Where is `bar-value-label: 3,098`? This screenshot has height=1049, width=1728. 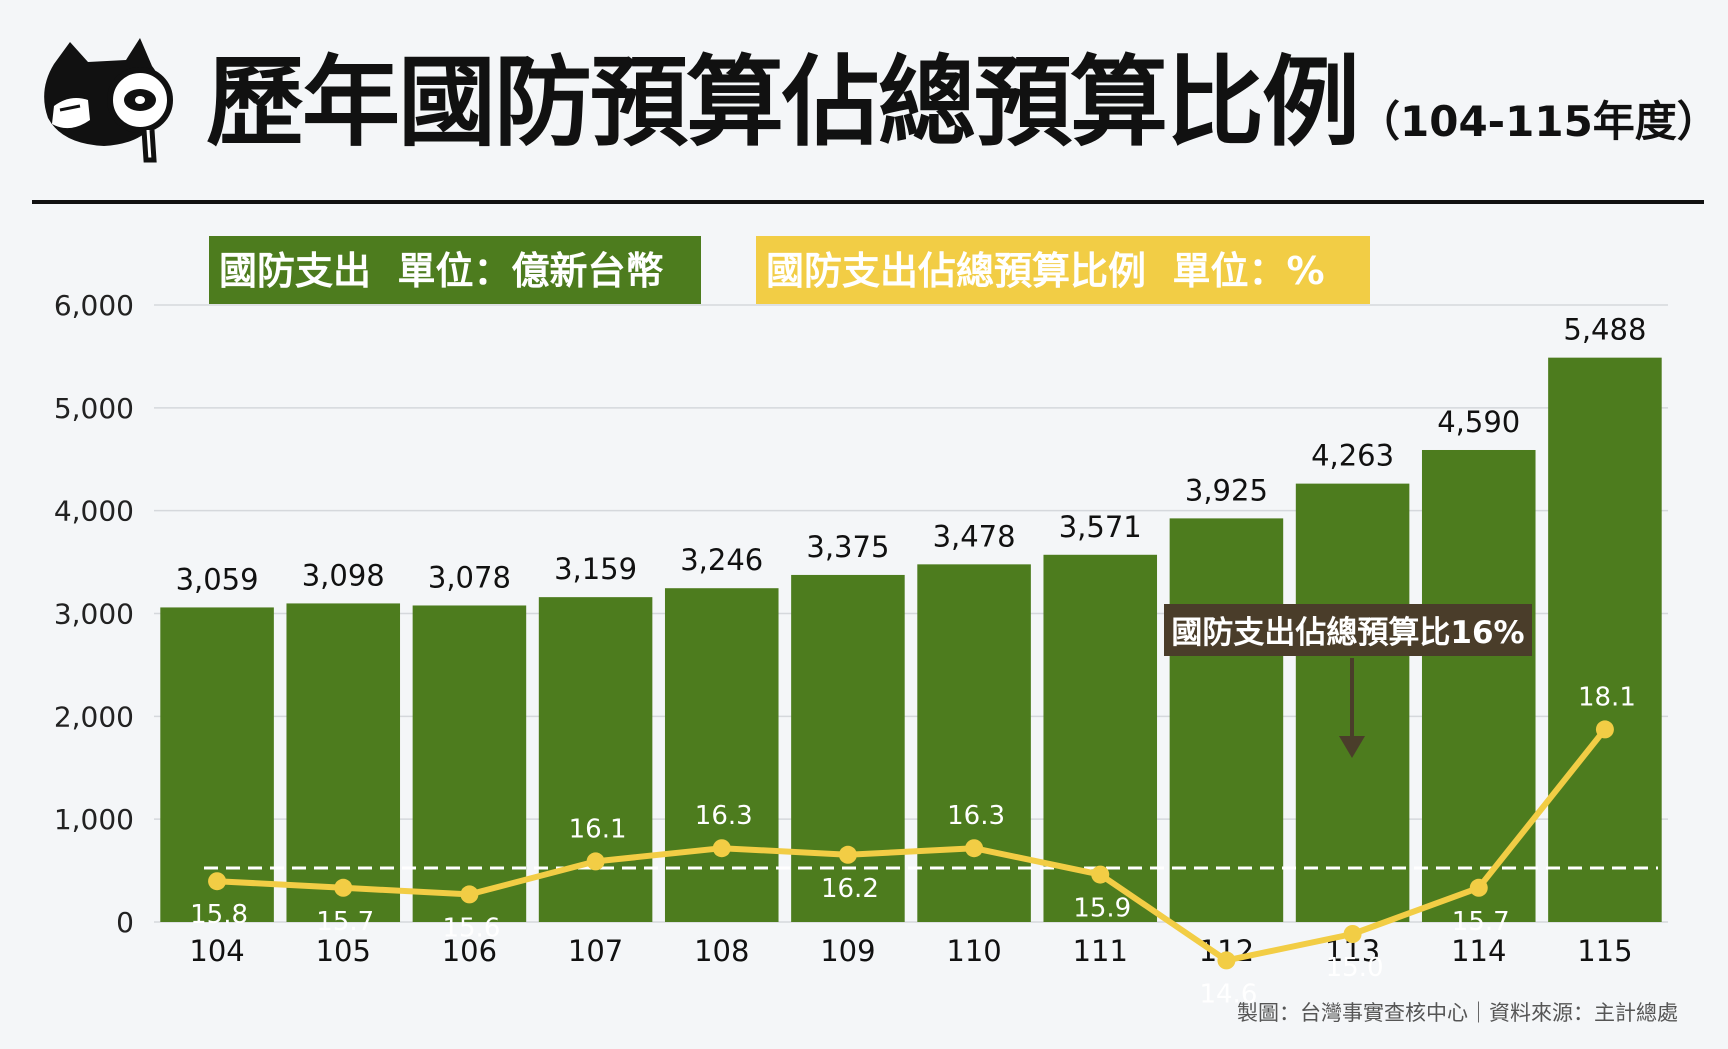
bar-value-label: 3,098 is located at coordinates (343, 575).